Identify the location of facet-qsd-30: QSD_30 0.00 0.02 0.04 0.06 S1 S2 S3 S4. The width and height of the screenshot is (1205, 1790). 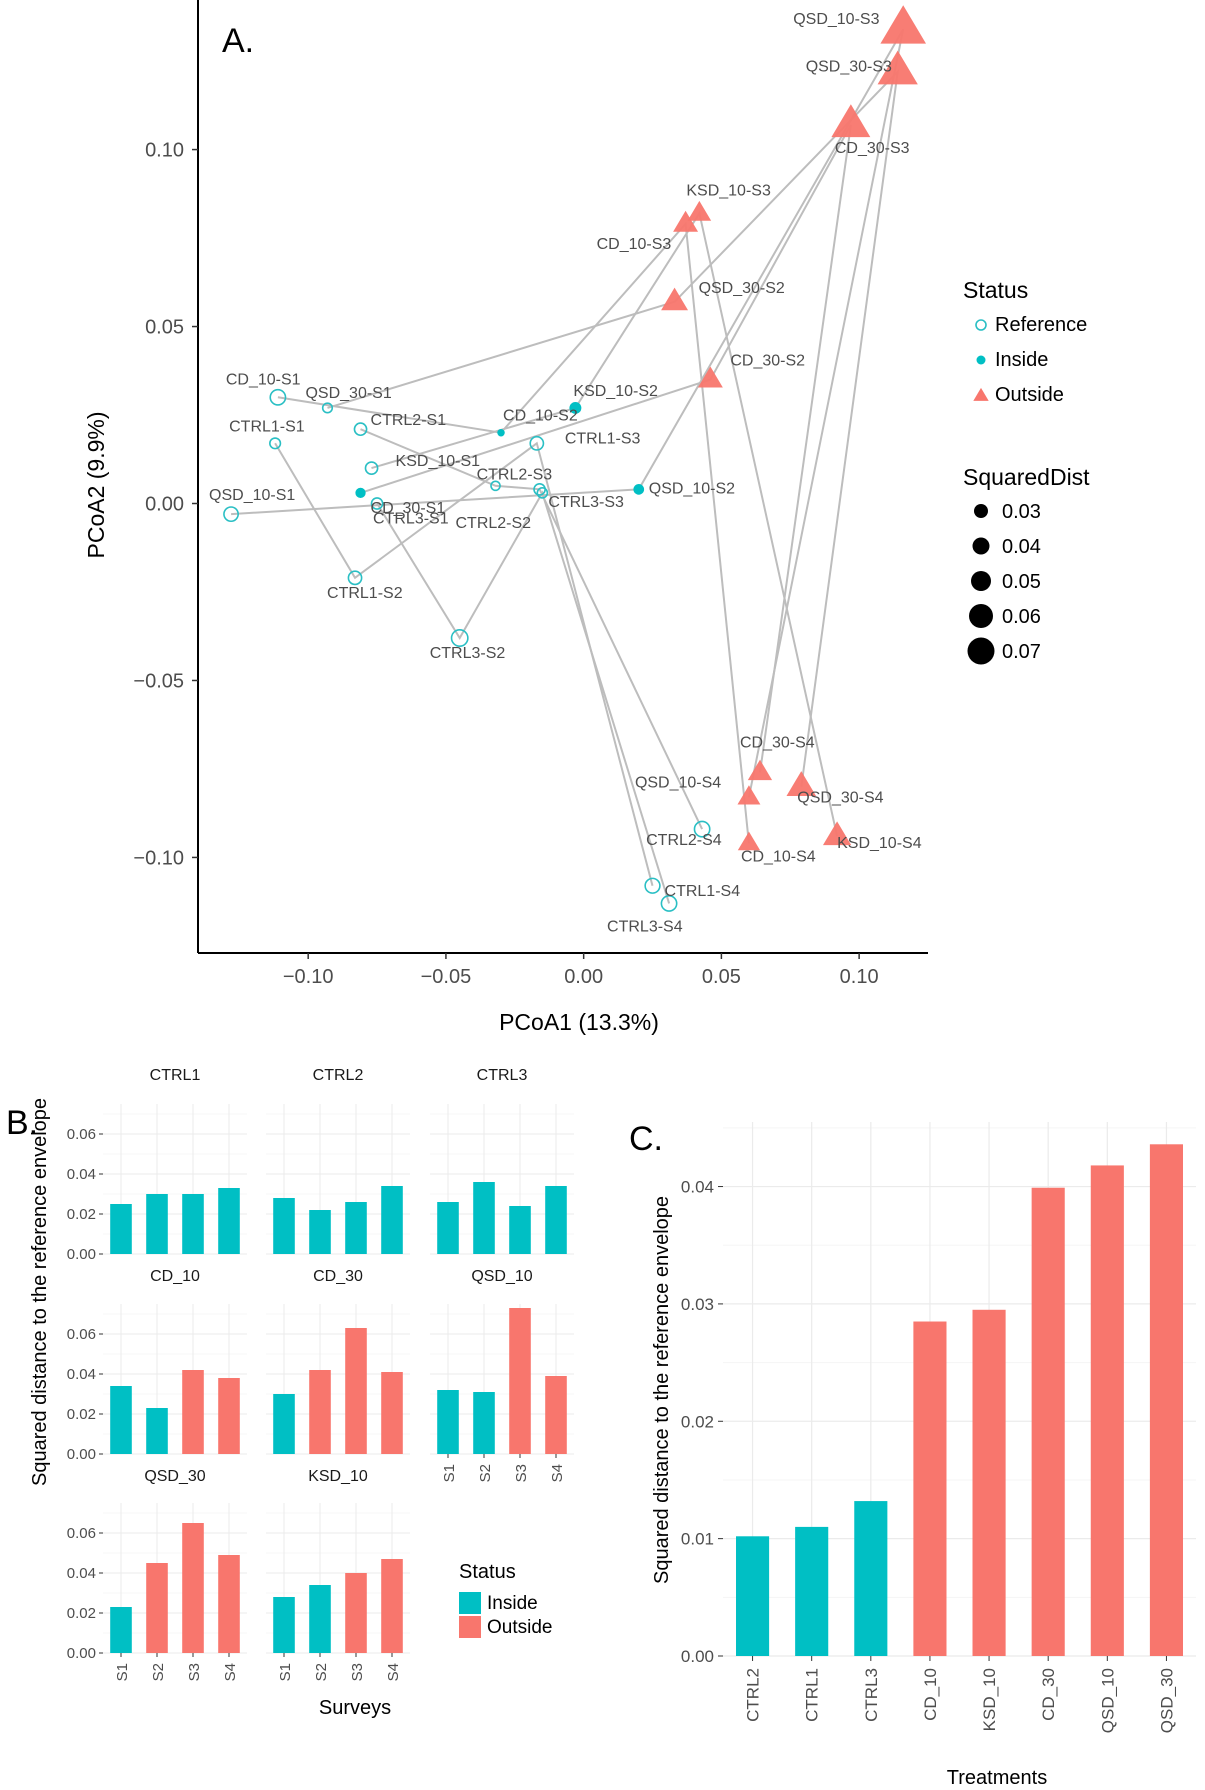
(157, 1574).